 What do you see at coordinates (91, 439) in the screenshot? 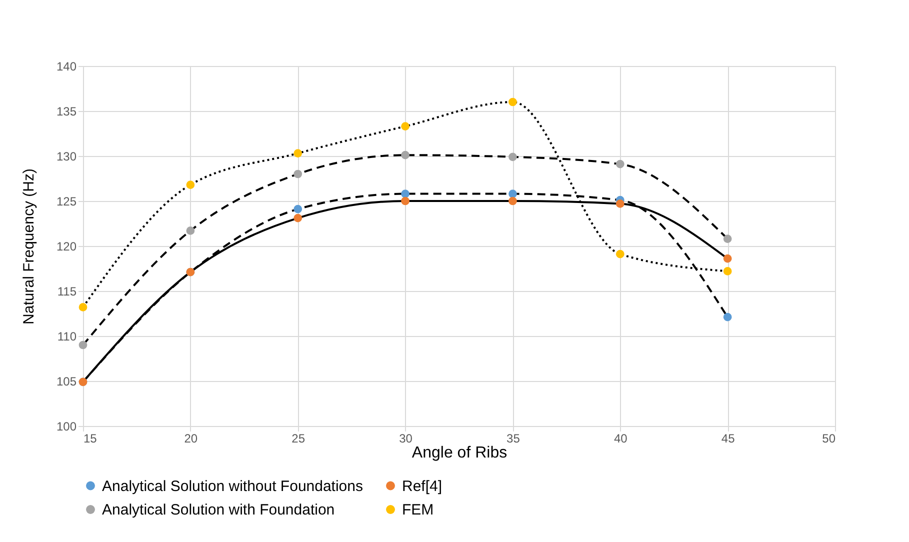
I see `x-tick-label: 15` at bounding box center [91, 439].